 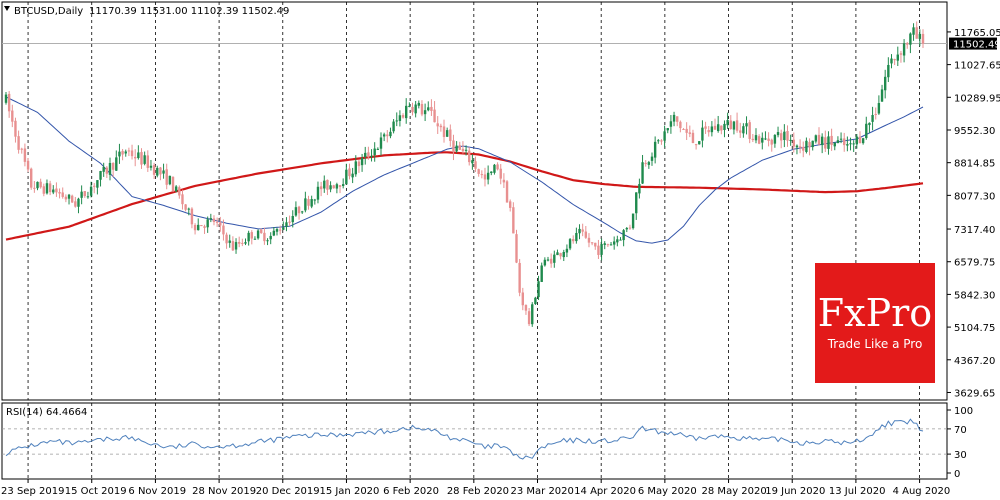 What do you see at coordinates (875, 323) in the screenshot?
I see `fxpro-logo: FxPro Trade Like a Pro` at bounding box center [875, 323].